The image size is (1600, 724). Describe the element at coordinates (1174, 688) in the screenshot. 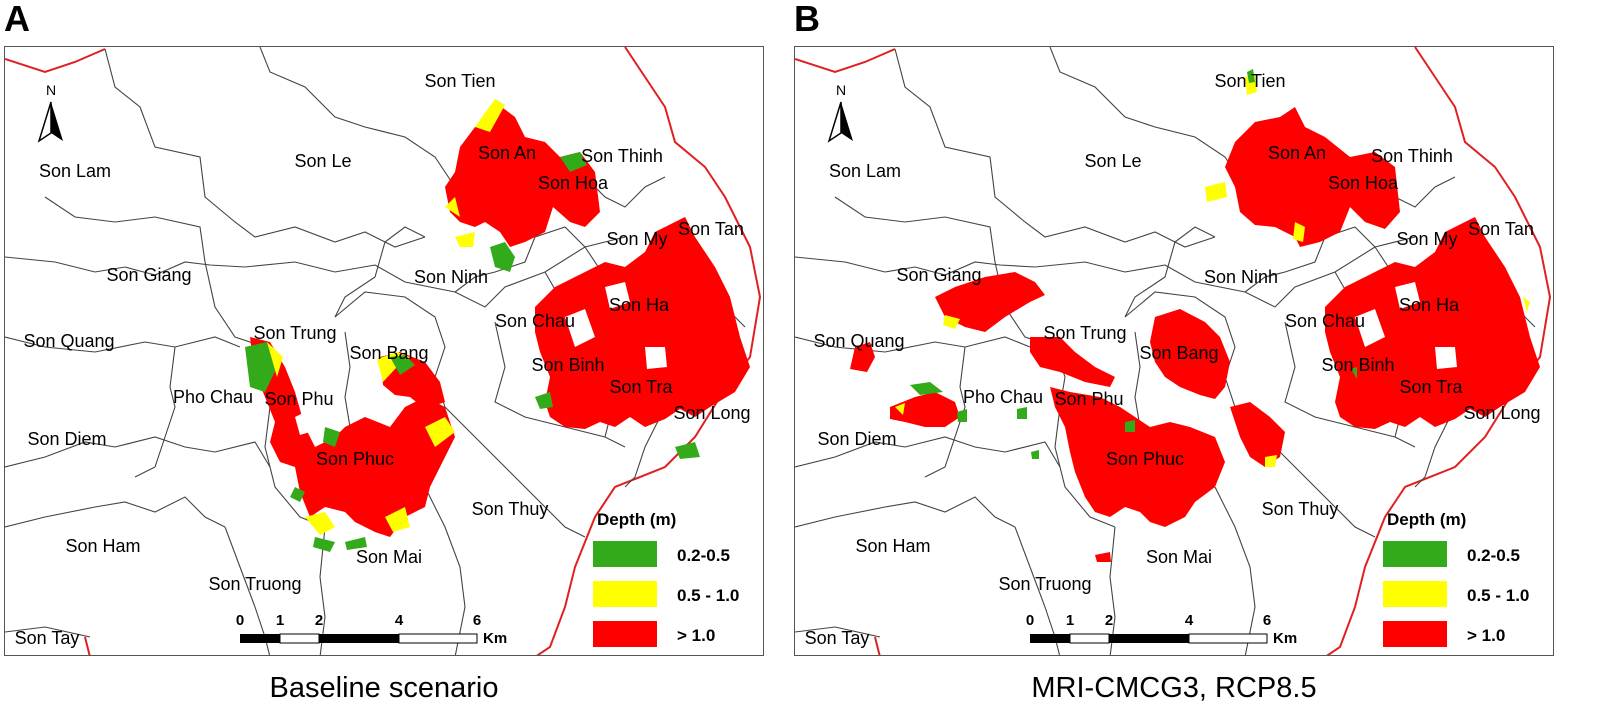

I see `panel-b-caption: MRI-CMCG3, RCP8.5` at that location.